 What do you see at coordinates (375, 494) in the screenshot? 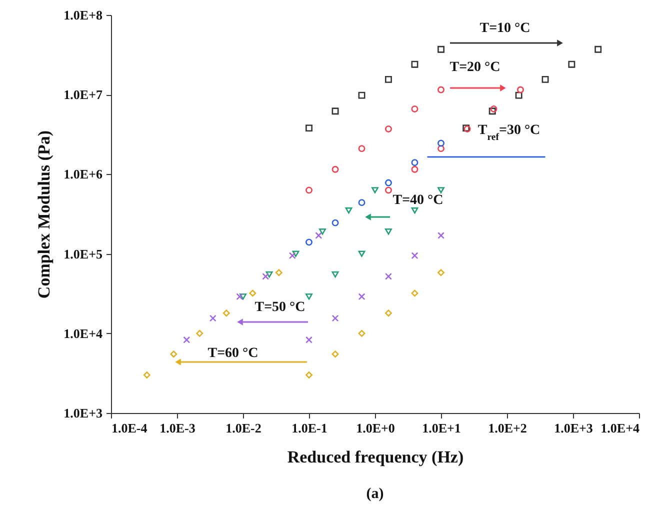
I see `text: (a)` at bounding box center [375, 494].